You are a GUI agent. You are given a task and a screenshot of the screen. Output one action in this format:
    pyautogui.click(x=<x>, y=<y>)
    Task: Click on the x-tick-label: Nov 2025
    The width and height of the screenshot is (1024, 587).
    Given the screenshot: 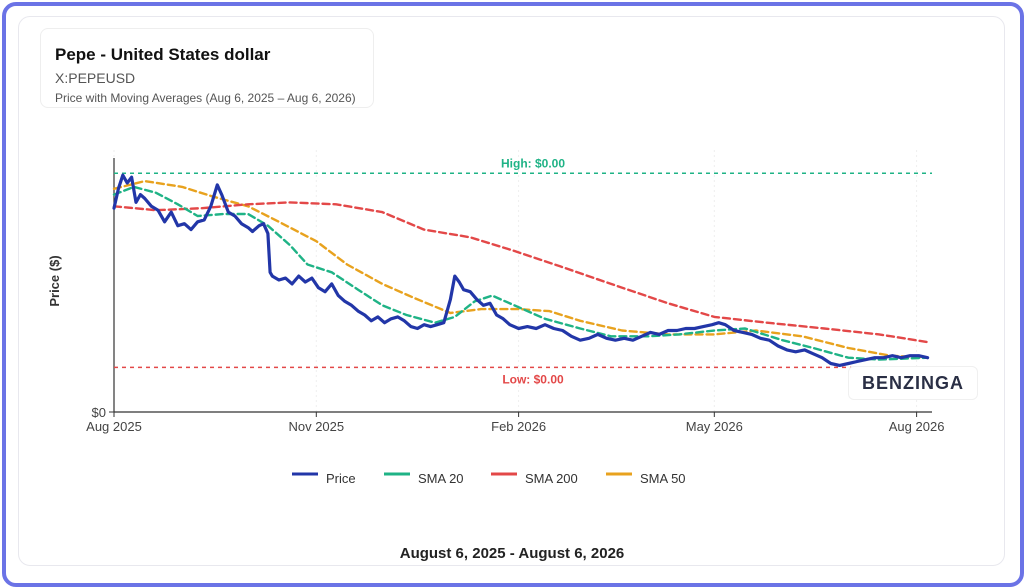 What is the action you would take?
    pyautogui.click(x=316, y=426)
    